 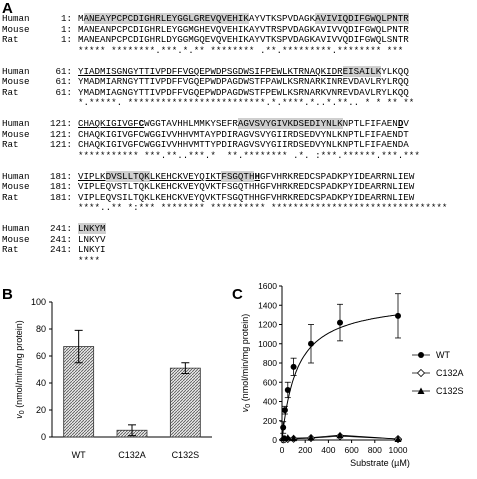 I want to click on sequence-segment: VIPLK, so click(x=92, y=176).